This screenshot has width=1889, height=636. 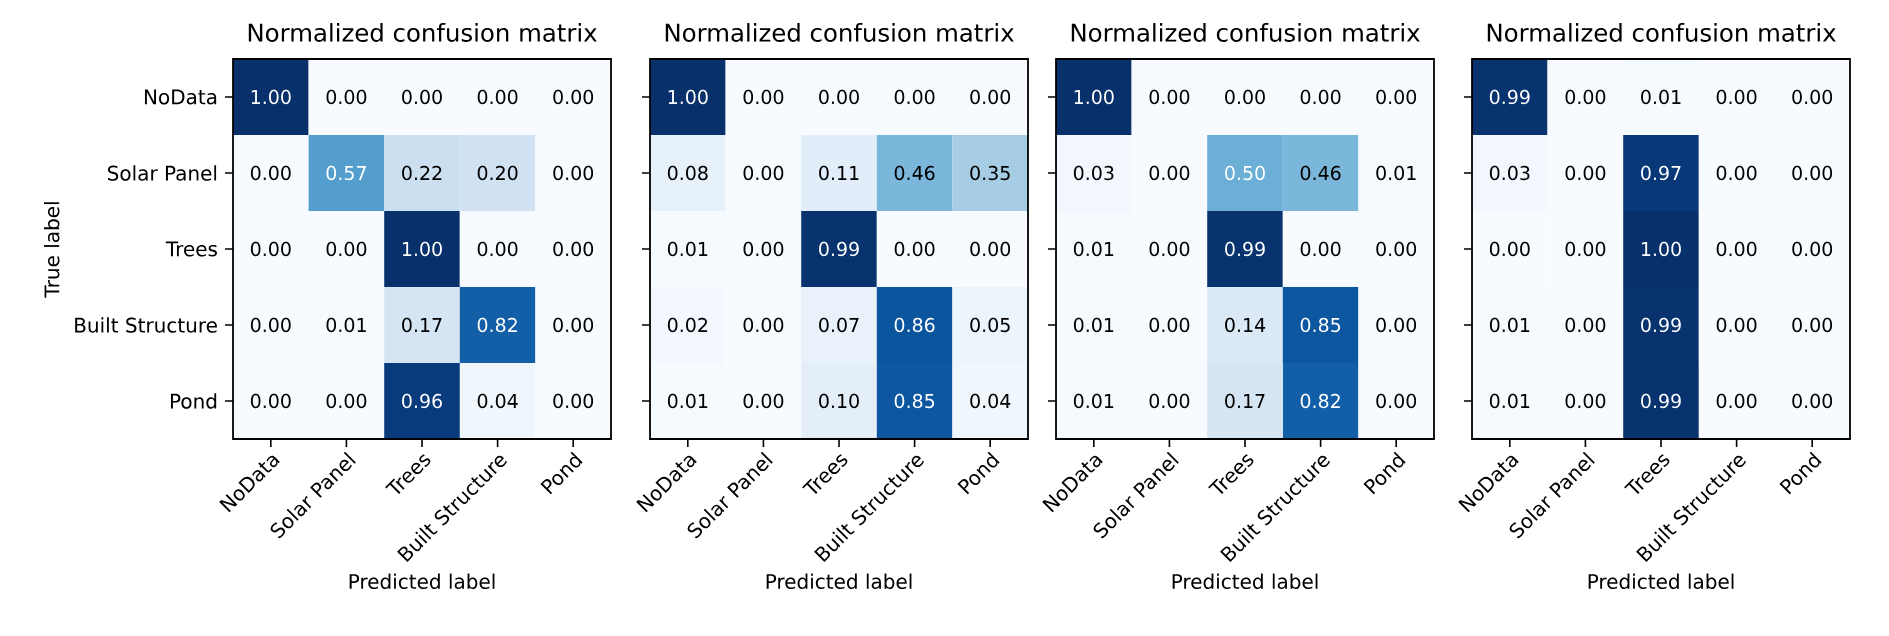 I want to click on data-label: 0.11, so click(x=839, y=173).